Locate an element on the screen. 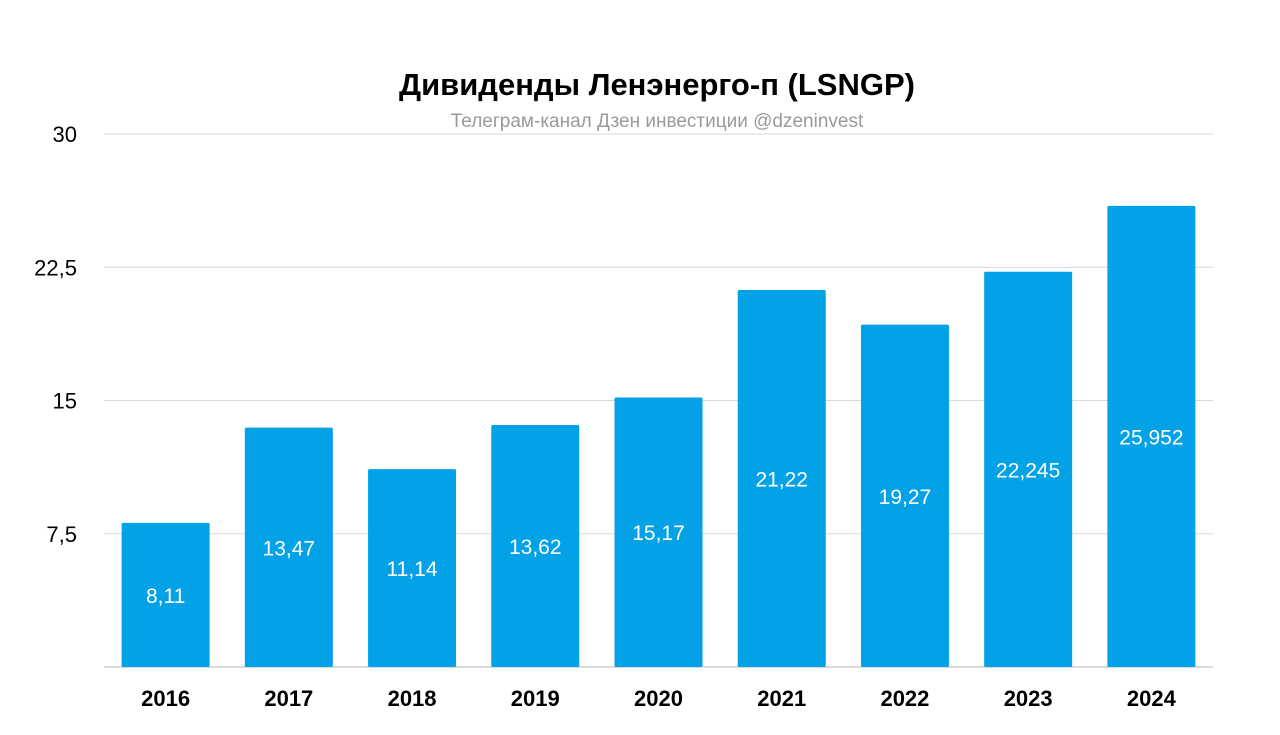 This screenshot has width=1280, height=735. data-label-2020: 15,17 is located at coordinates (658, 533).